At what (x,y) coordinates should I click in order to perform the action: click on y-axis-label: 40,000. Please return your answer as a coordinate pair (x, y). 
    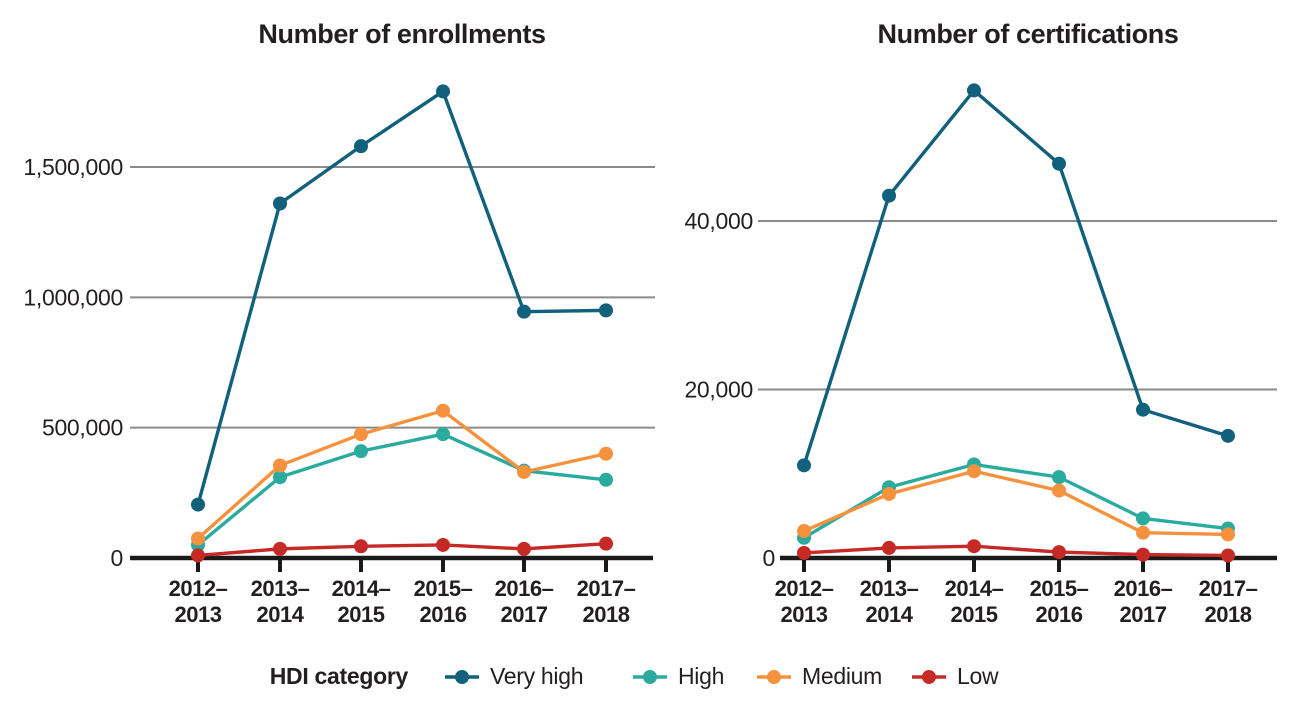
    Looking at the image, I should click on (718, 221).